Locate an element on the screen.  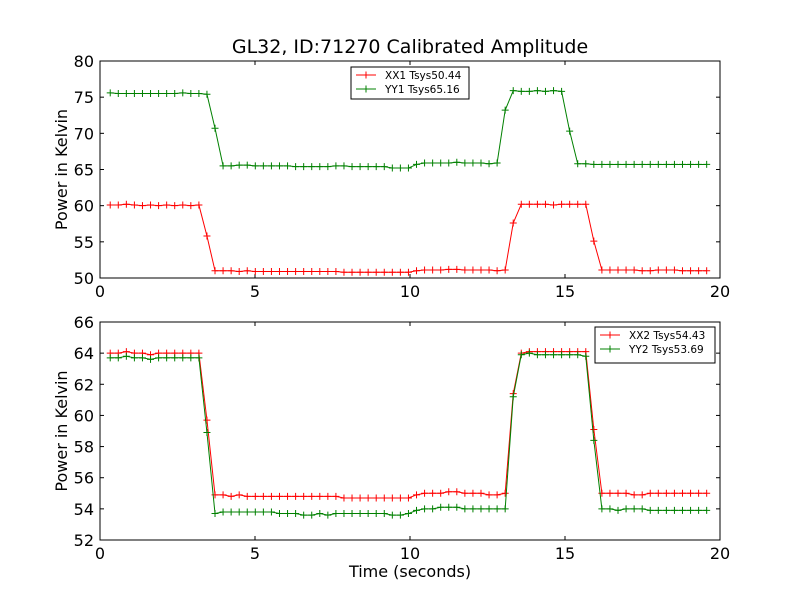
y-tick-label: 70 is located at coordinates (84, 133).